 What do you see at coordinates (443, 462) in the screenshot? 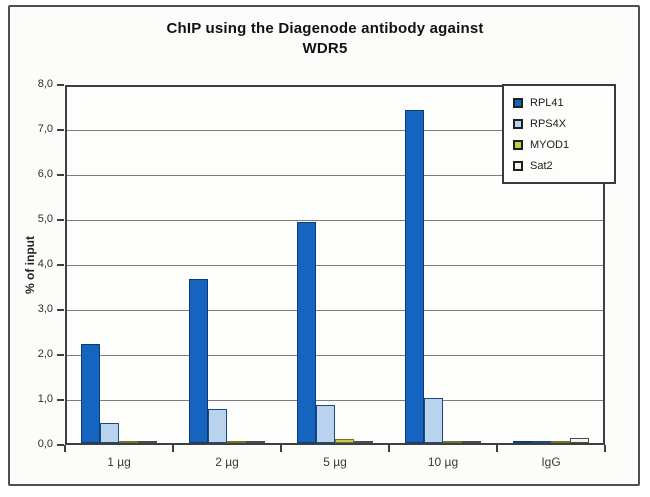
I see `x-tick-label: 10 µg` at bounding box center [443, 462].